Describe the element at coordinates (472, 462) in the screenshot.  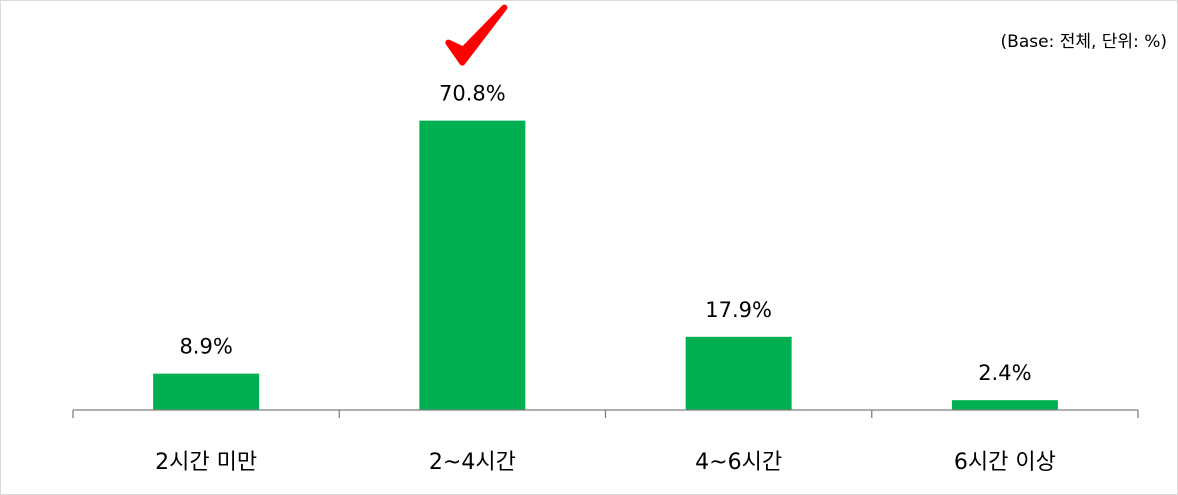
I see `tick-label: 2~4시간` at that location.